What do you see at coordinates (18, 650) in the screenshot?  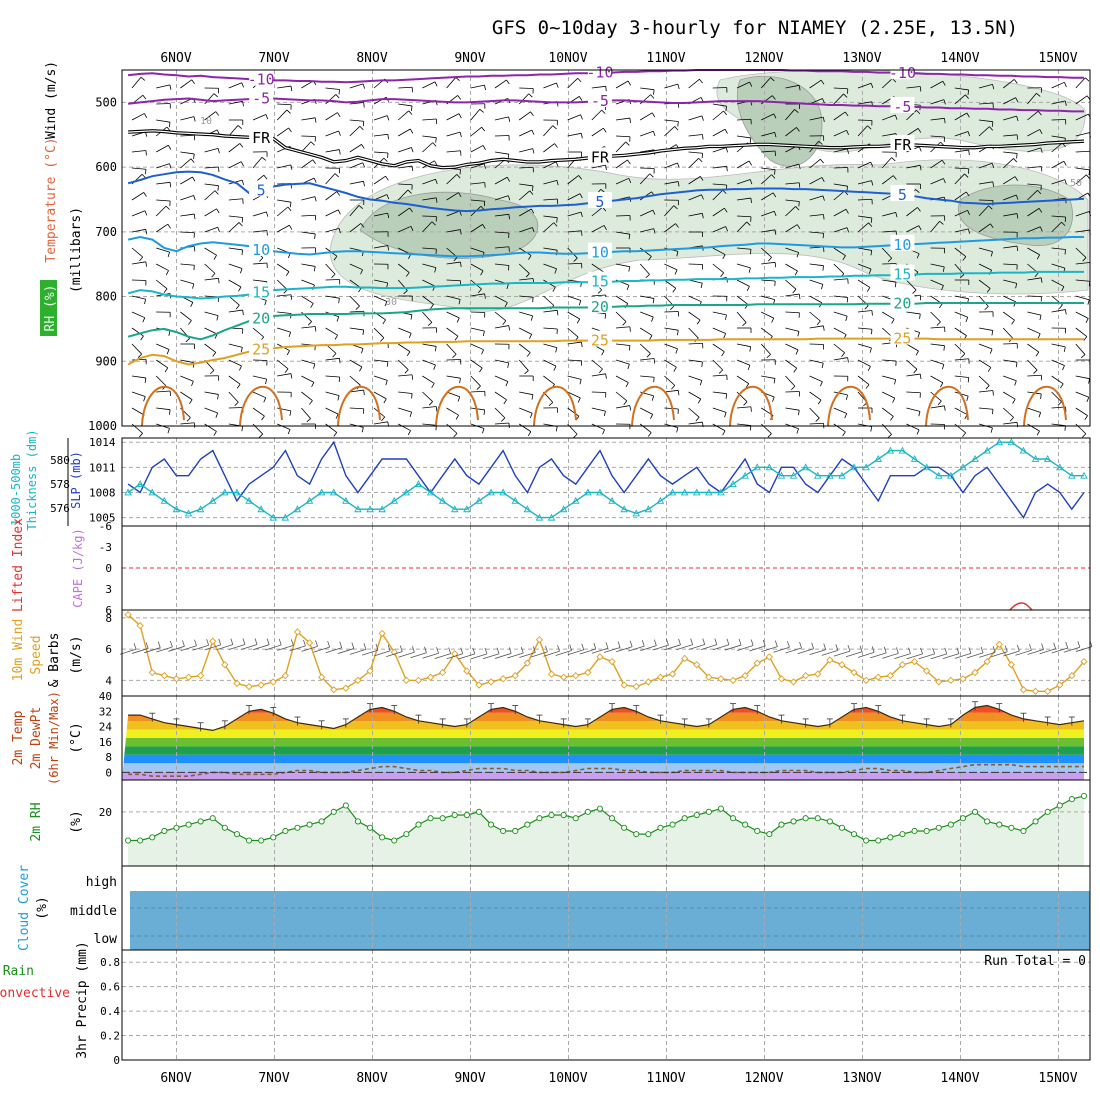 I see `axis-label-10m-wind: 10m Wind` at bounding box center [18, 650].